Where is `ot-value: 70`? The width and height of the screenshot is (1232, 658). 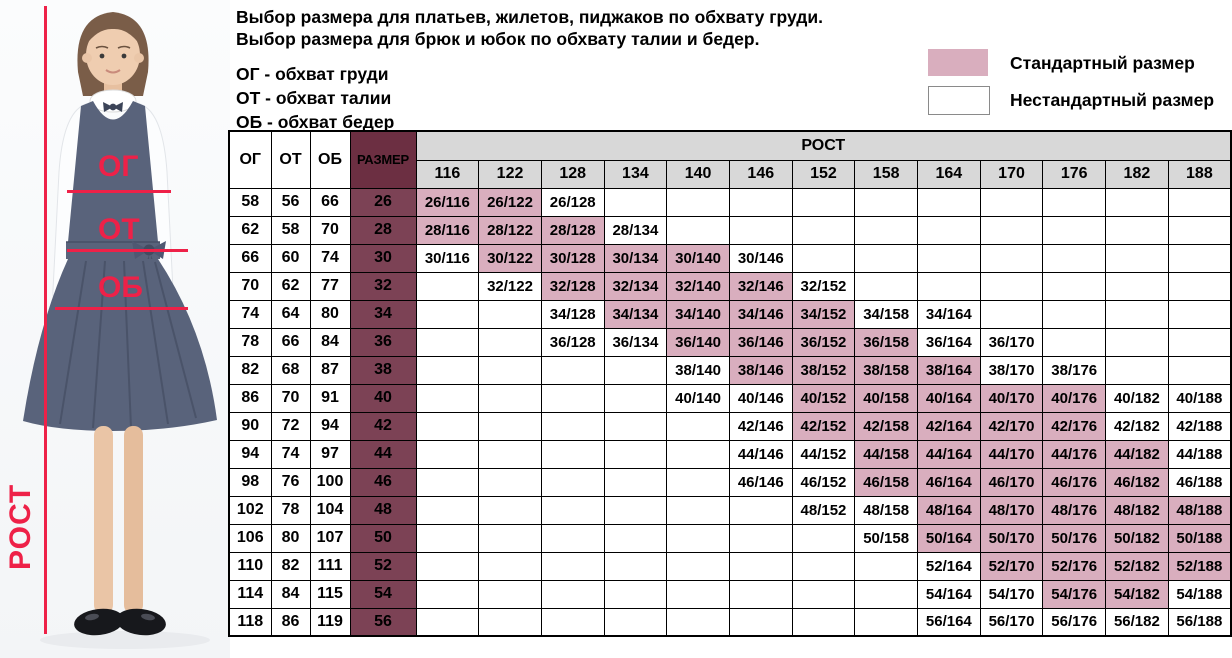
ot-value: 70 is located at coordinates (290, 398).